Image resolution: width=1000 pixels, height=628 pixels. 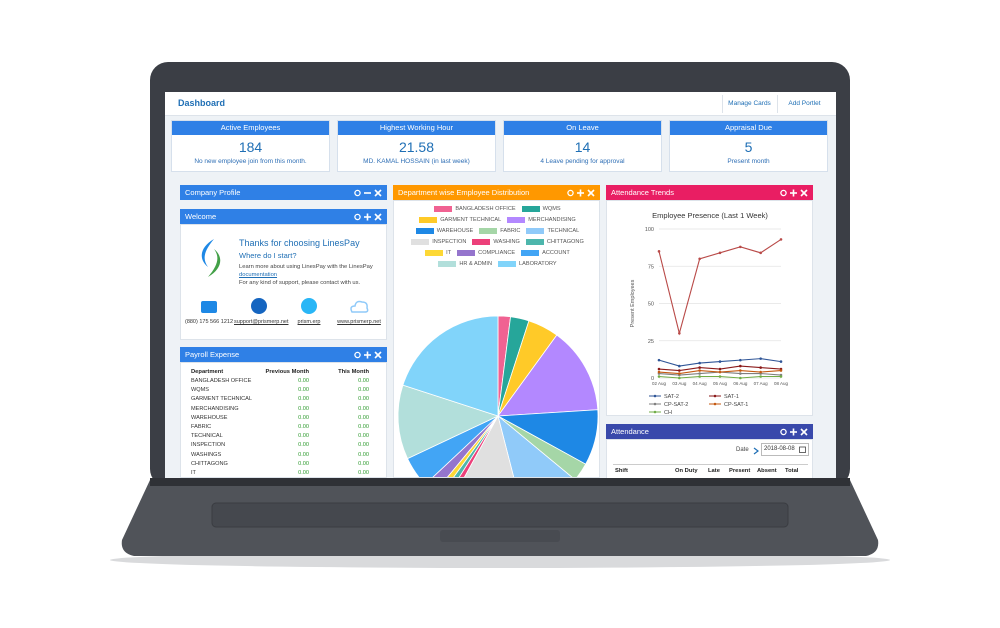 What do you see at coordinates (212, 354) in the screenshot?
I see `panel-title: Payroll Expense` at bounding box center [212, 354].